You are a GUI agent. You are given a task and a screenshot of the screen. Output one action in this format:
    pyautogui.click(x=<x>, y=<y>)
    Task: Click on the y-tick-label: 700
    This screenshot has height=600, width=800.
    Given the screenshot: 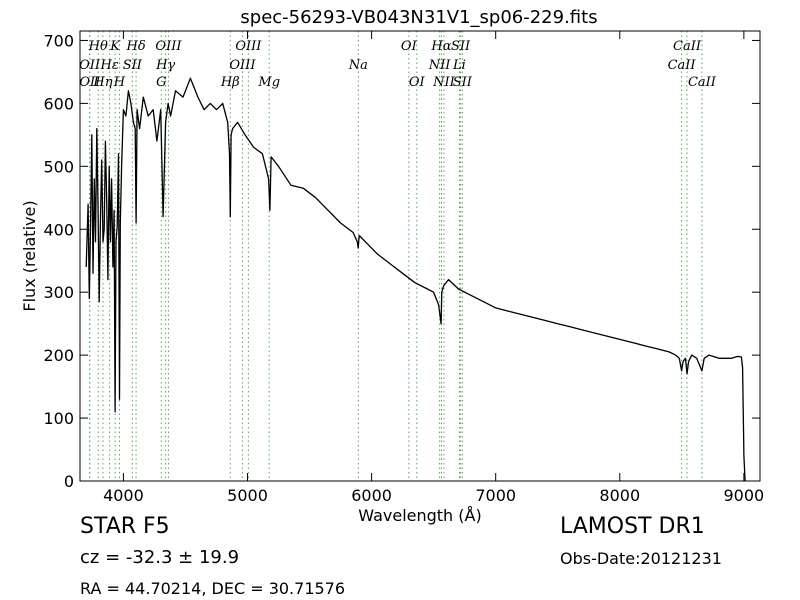 What is the action you would take?
    pyautogui.click(x=58, y=40)
    